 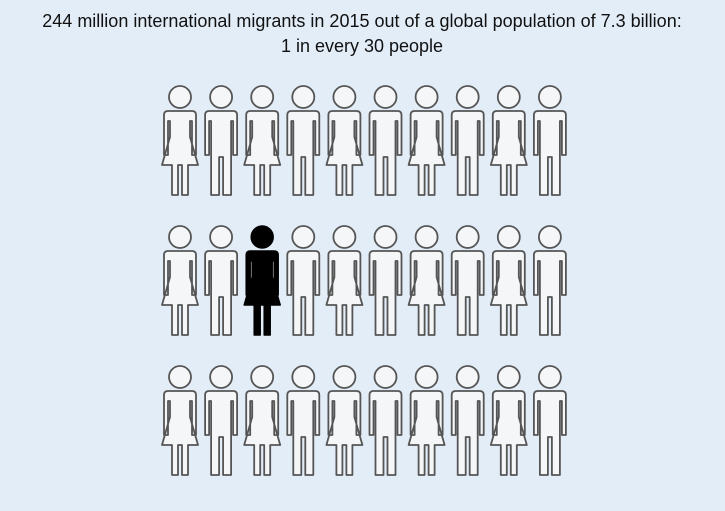 I want to click on highlighted-person, so click(x=262, y=280).